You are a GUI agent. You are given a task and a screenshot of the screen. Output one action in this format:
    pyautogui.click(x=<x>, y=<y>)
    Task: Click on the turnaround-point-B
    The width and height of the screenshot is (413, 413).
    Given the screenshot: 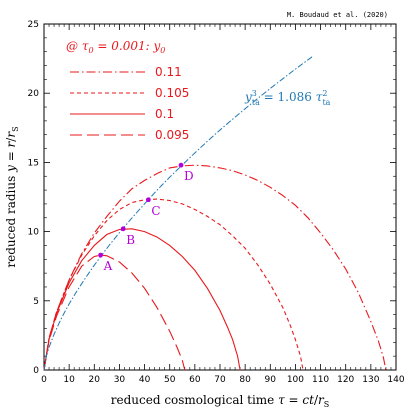 What is the action you would take?
    pyautogui.click(x=123, y=229)
    